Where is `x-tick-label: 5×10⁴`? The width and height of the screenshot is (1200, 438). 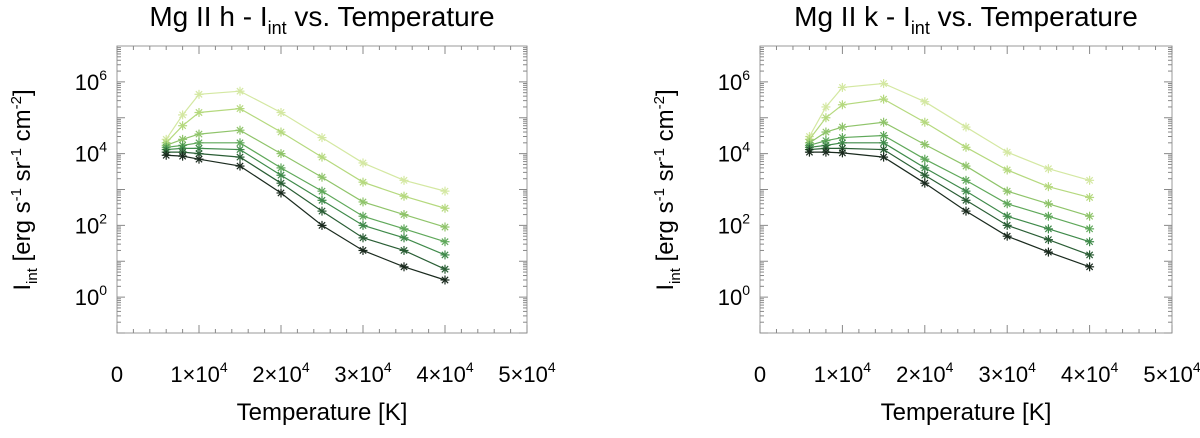
x-tick-label: 5×10⁴ is located at coordinates (527, 373).